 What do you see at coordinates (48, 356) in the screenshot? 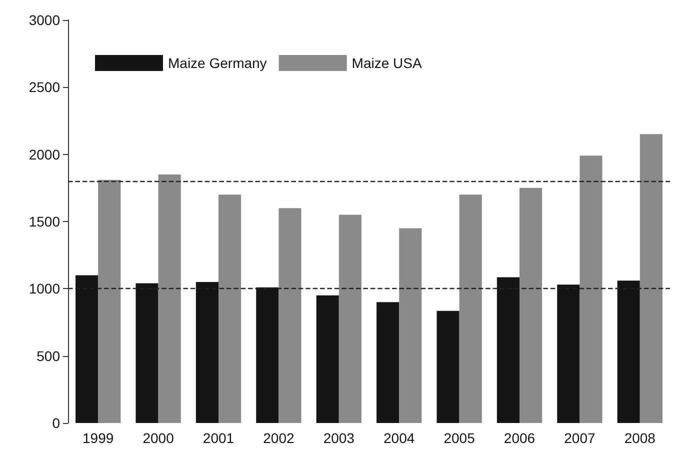
I see `y-tick-label: 500` at bounding box center [48, 356].